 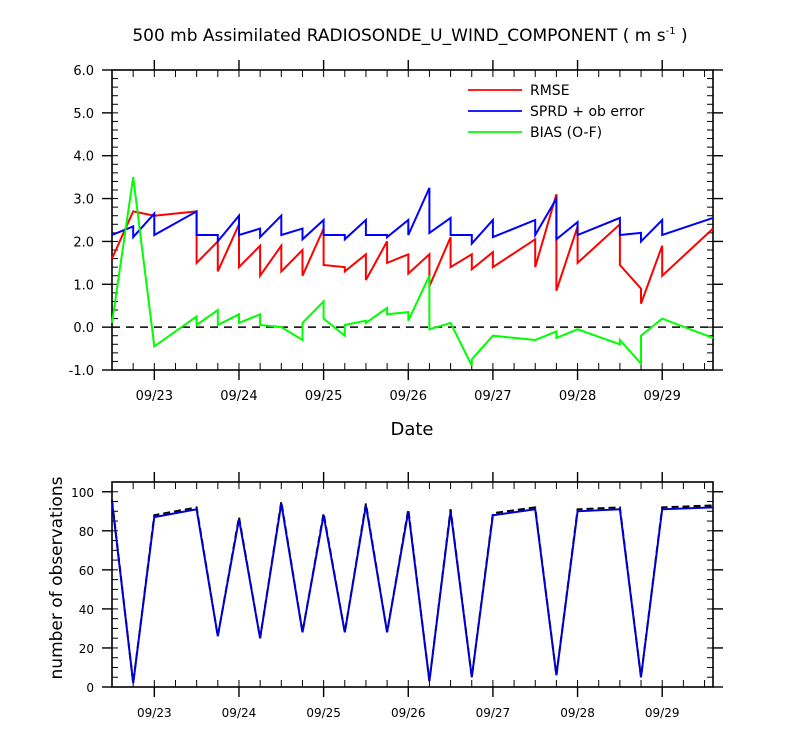 I want to click on y-tick-label: 40, so click(x=86, y=610).